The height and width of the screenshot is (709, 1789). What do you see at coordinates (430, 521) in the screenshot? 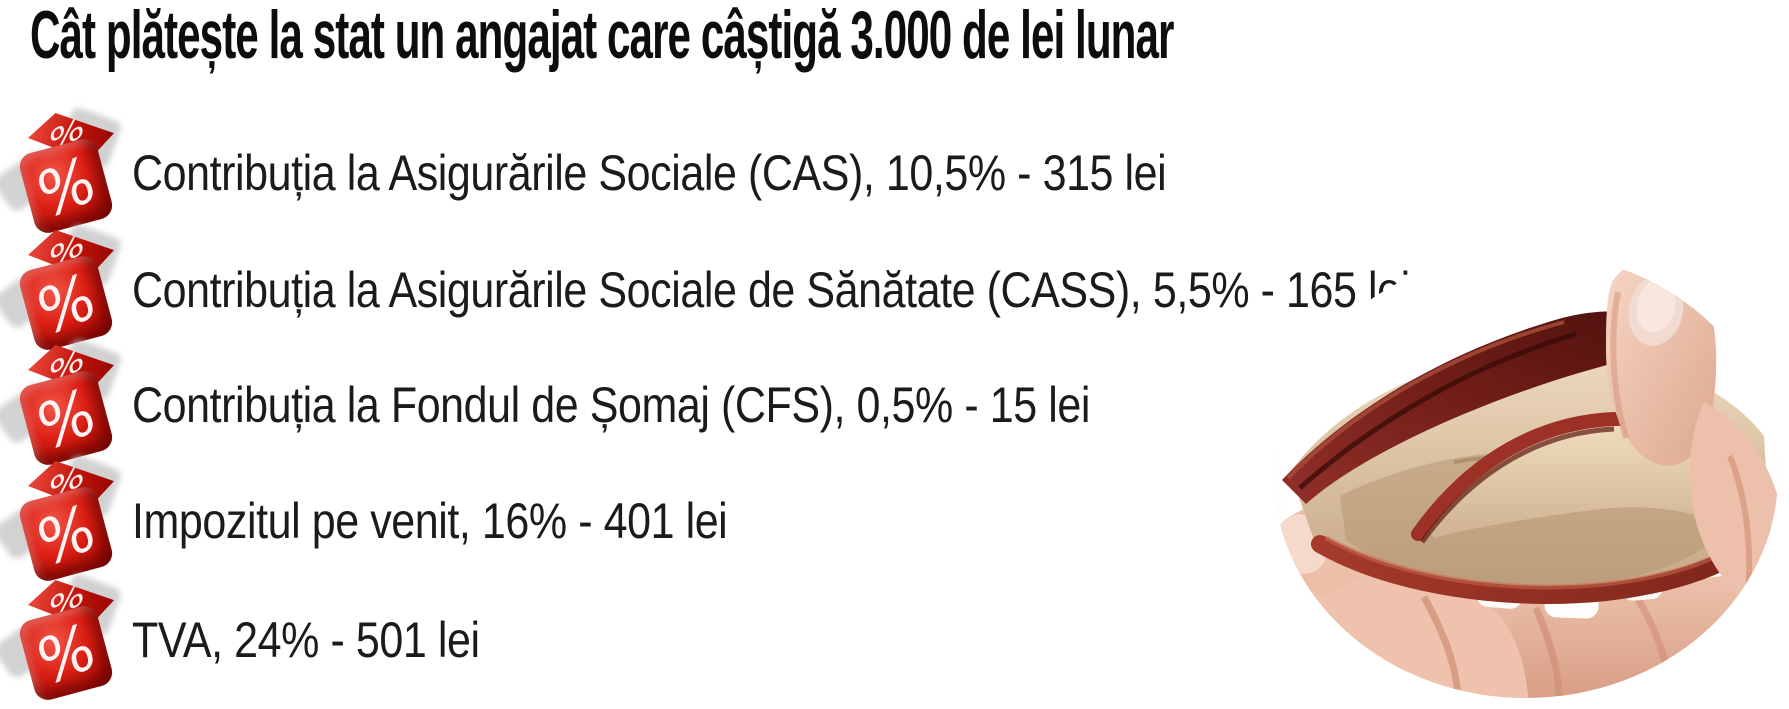
I see `tax-item-label: Impozitul pe venit, 16% - 401 lei` at bounding box center [430, 521].